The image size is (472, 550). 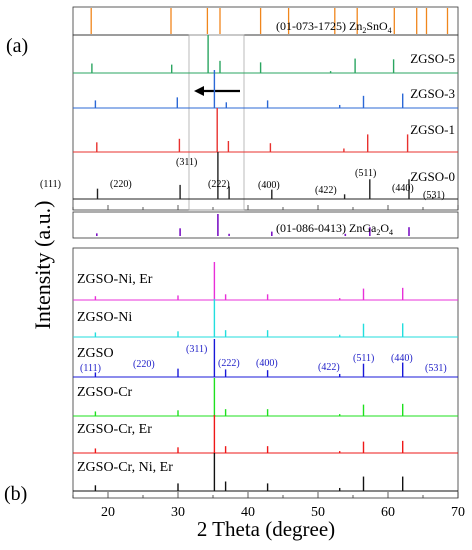 I want to click on series-label: ZGSO-3, so click(x=432, y=93).